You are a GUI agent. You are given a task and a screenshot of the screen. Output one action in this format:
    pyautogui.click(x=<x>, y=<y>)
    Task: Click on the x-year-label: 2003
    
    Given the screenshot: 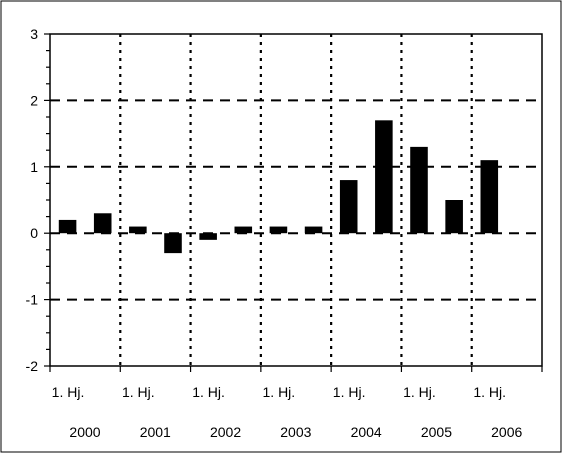 What is the action you would take?
    pyautogui.click(x=295, y=432)
    